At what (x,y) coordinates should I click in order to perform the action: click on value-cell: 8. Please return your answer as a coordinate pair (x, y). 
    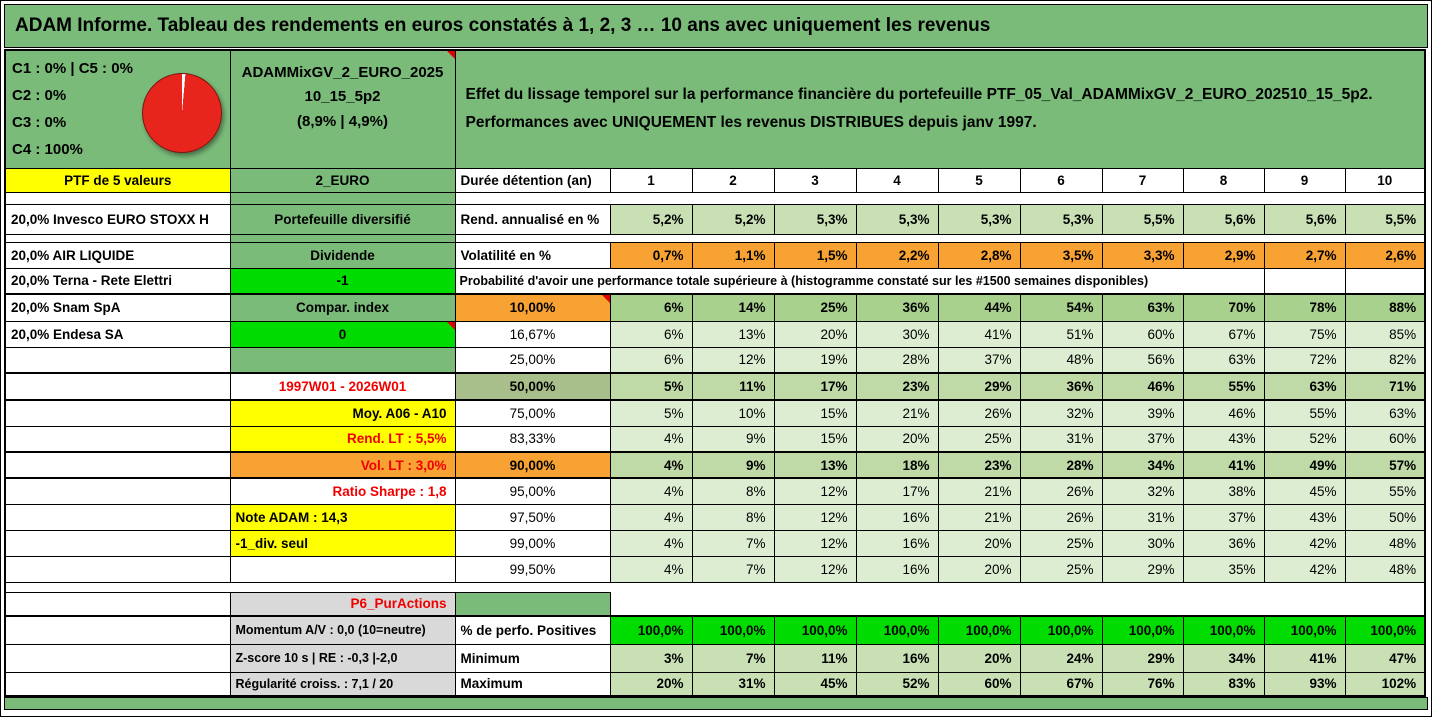
    Looking at the image, I should click on (1223, 180).